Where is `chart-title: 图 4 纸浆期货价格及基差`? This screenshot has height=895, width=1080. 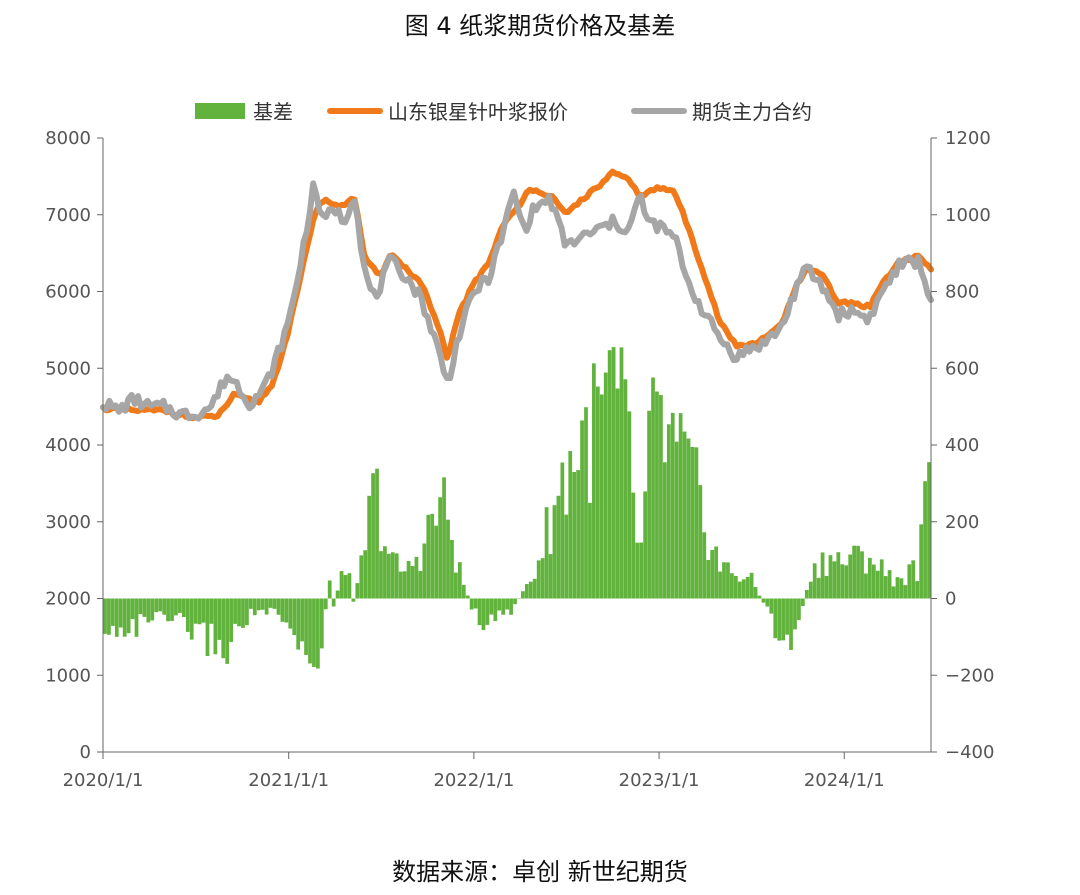 chart-title: 图 4 纸浆期货价格及基差 is located at coordinates (540, 26).